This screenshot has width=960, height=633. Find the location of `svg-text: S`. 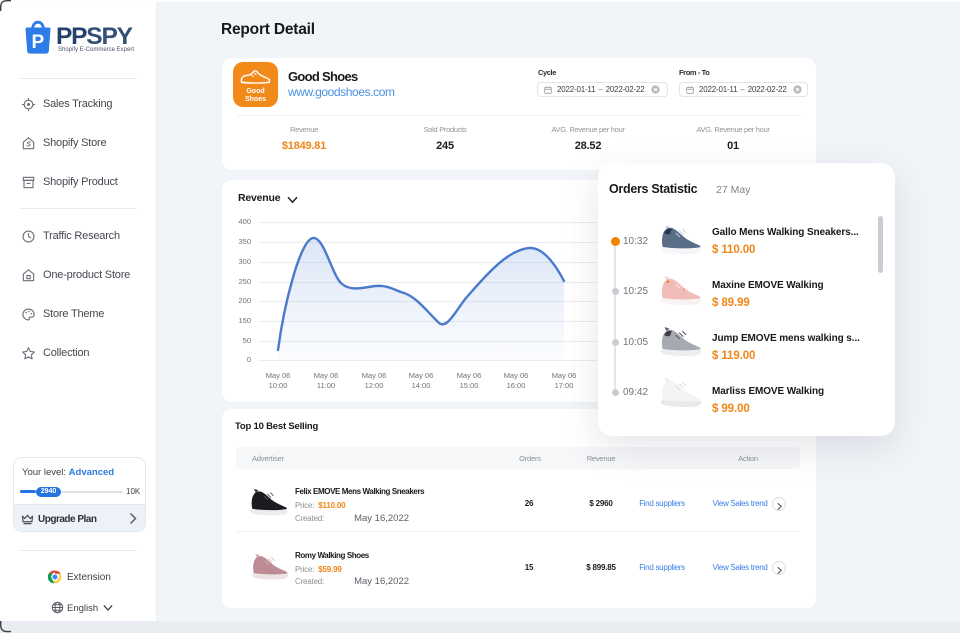

svg-text: S is located at coordinates (28, 144).